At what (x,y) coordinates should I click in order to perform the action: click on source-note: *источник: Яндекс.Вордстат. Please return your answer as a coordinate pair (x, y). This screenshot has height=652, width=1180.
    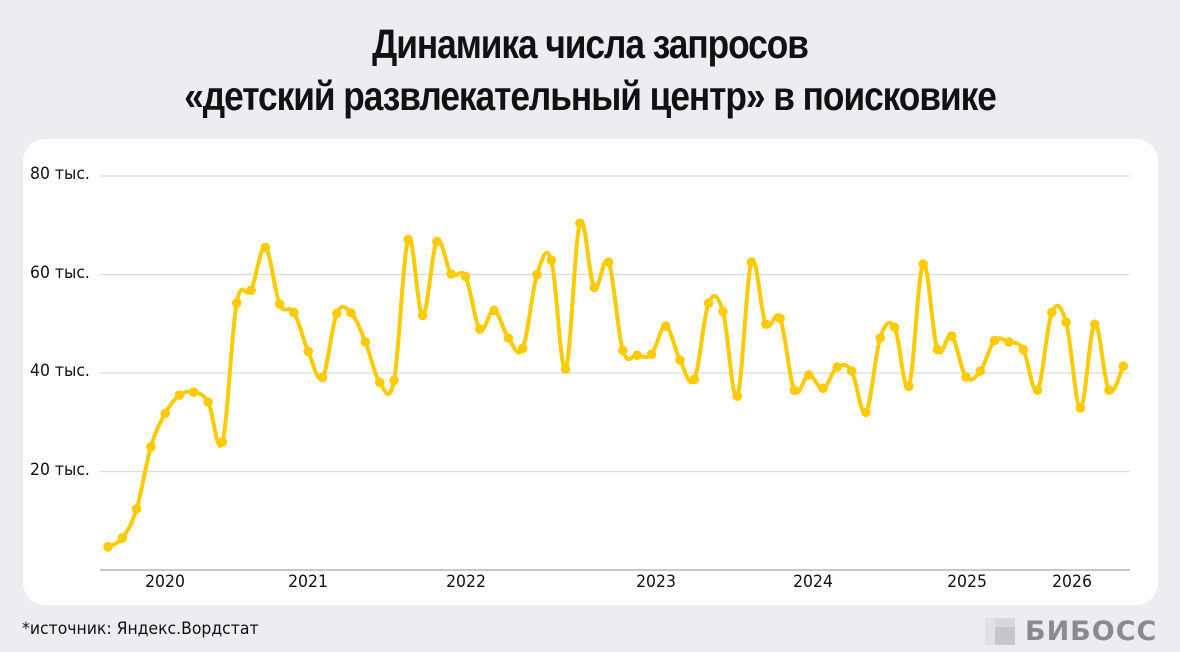
    Looking at the image, I should click on (140, 629).